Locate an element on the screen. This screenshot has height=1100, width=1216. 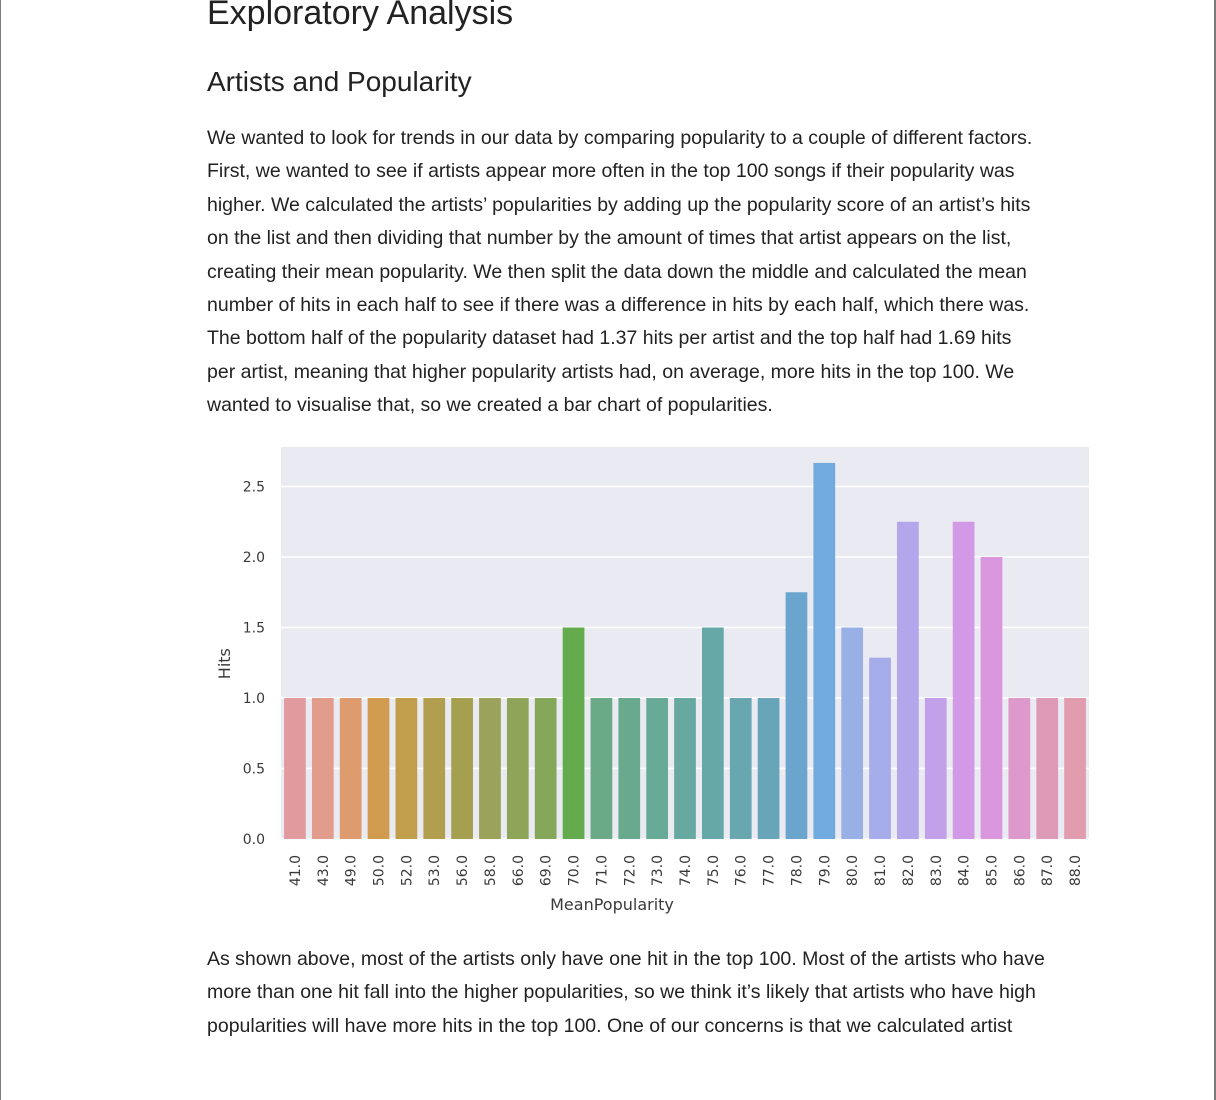
x-tick-label: 74.0 is located at coordinates (686, 870).